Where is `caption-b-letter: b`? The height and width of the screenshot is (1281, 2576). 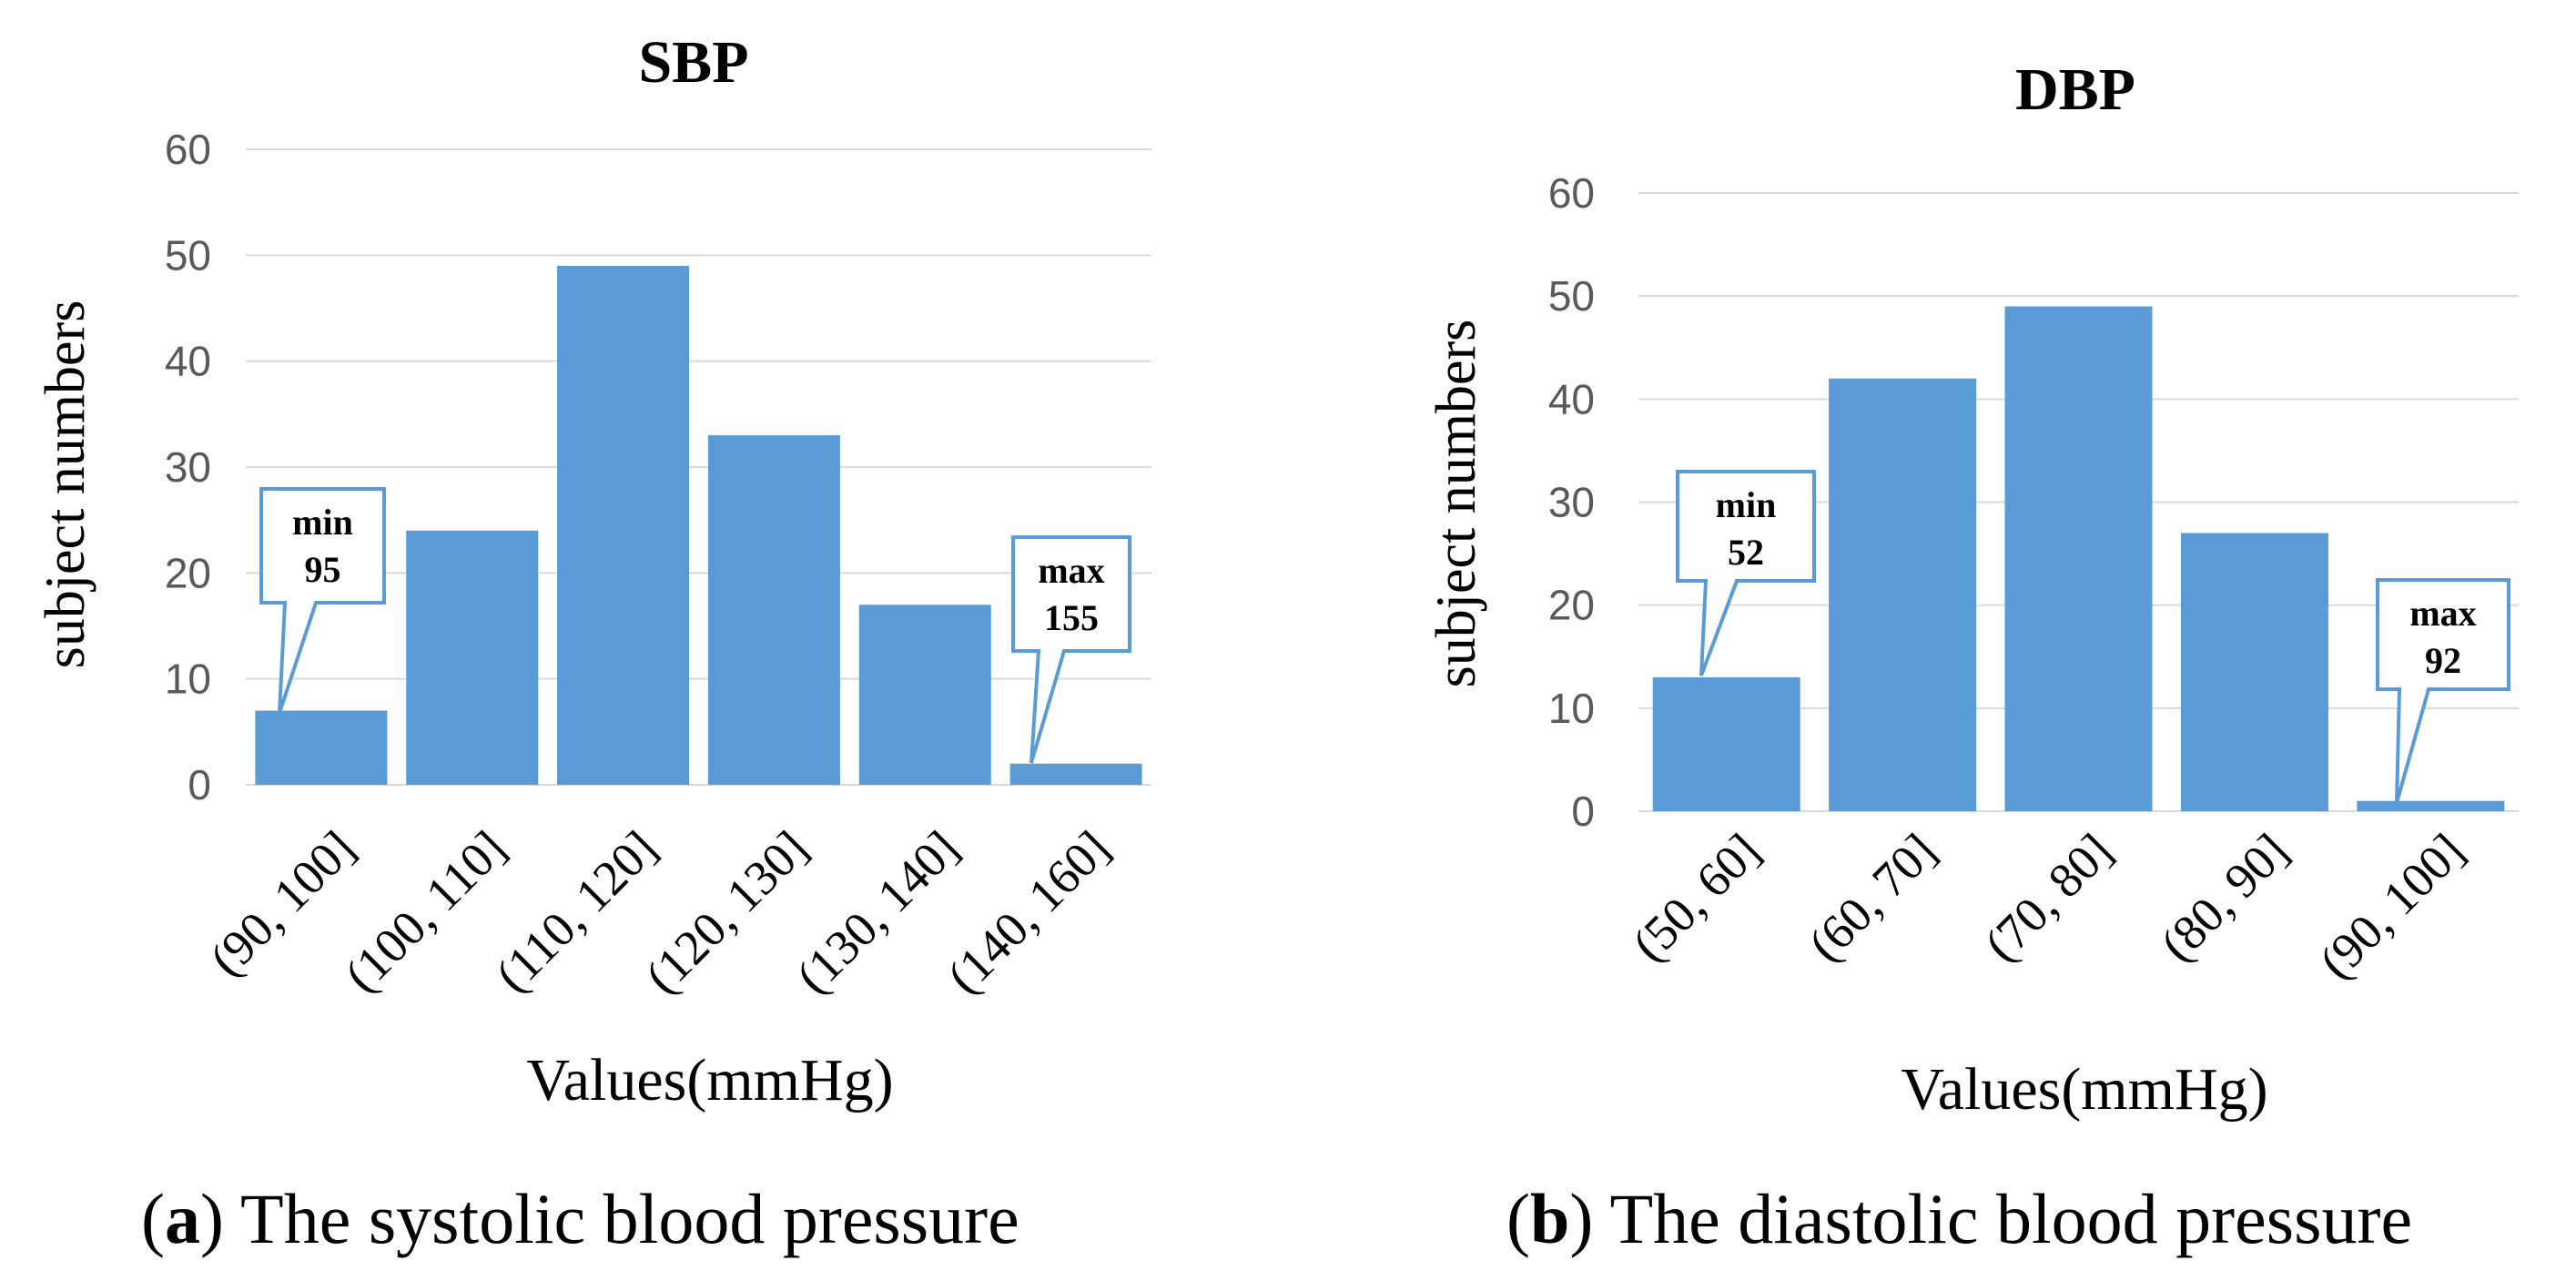 caption-b-letter: b is located at coordinates (1549, 1218).